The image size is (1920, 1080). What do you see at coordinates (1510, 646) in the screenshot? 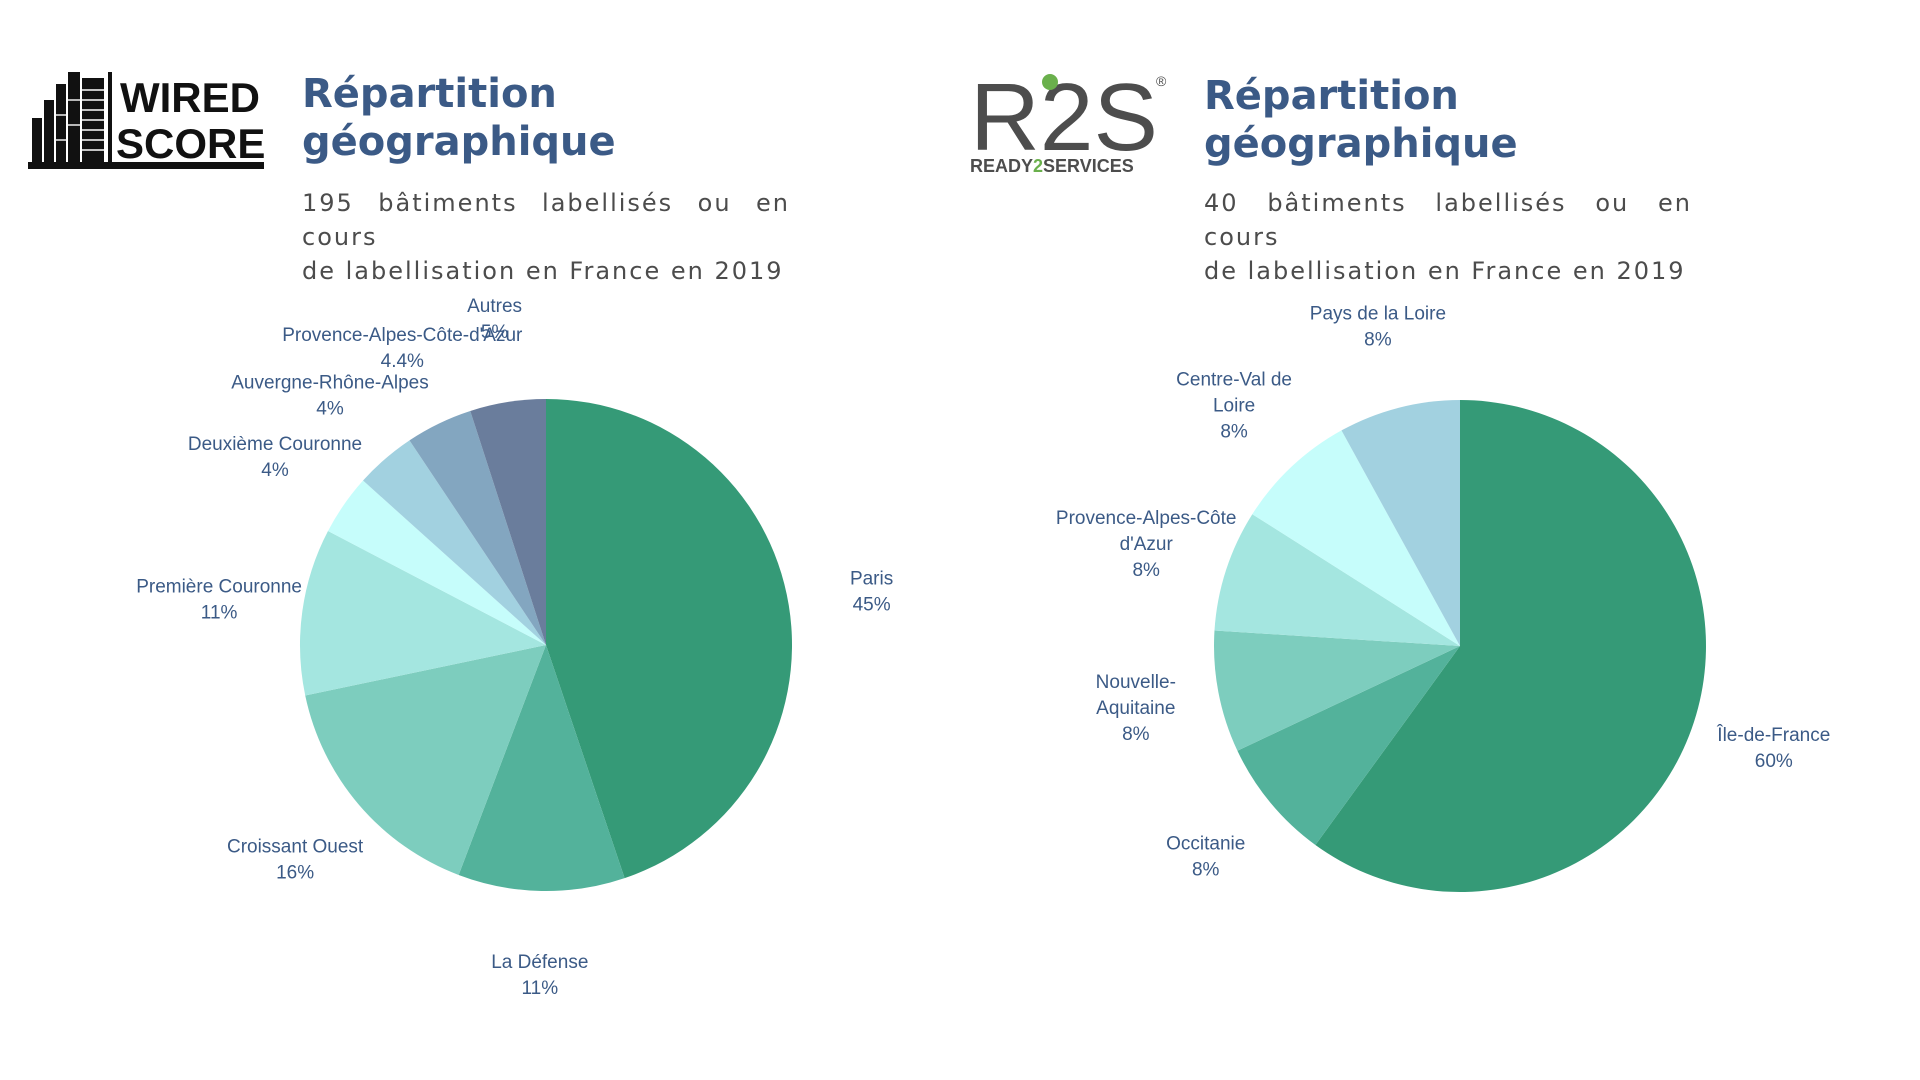
I see `pie-slice-ile-de-france` at bounding box center [1510, 646].